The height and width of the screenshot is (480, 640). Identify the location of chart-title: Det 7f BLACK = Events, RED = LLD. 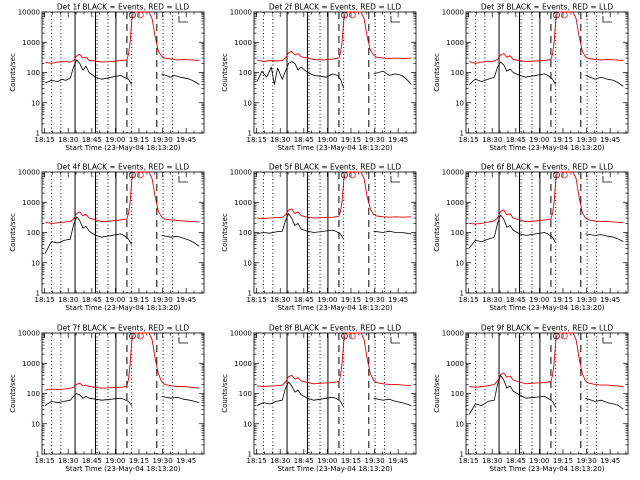
(123, 328).